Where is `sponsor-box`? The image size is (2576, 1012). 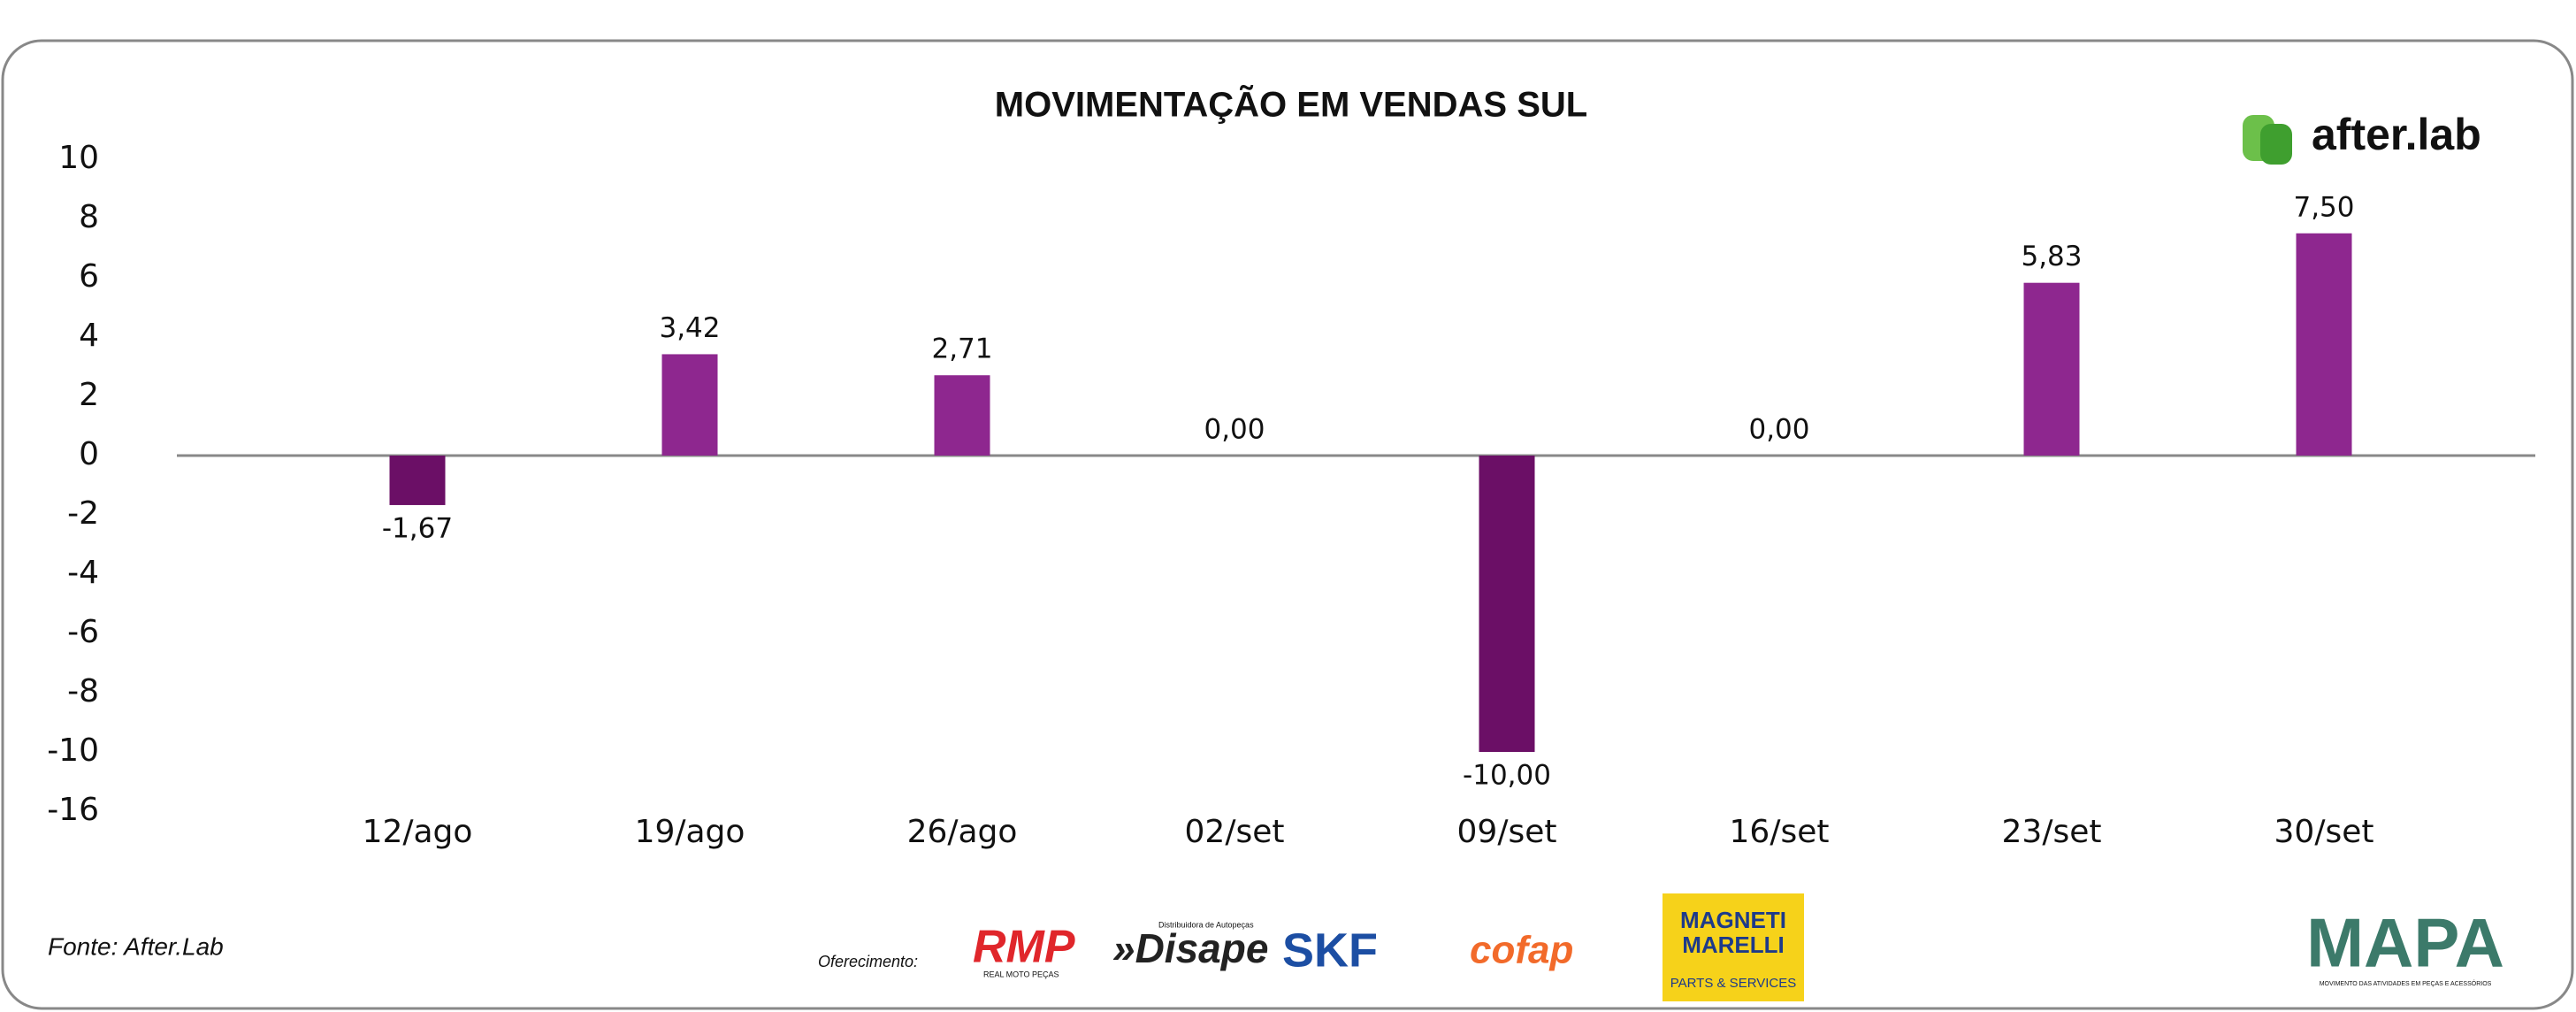 sponsor-box is located at coordinates (1733, 947).